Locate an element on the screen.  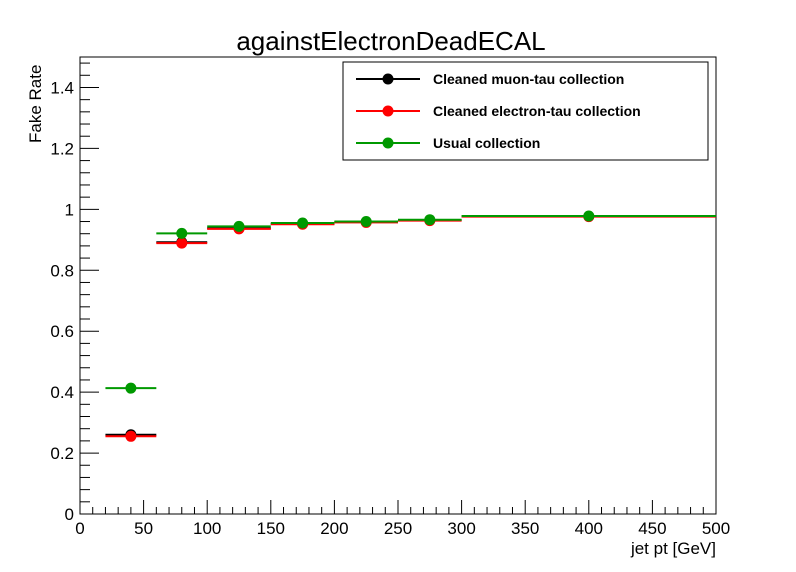
y-tick-label: 0.2 is located at coordinates (62, 453).